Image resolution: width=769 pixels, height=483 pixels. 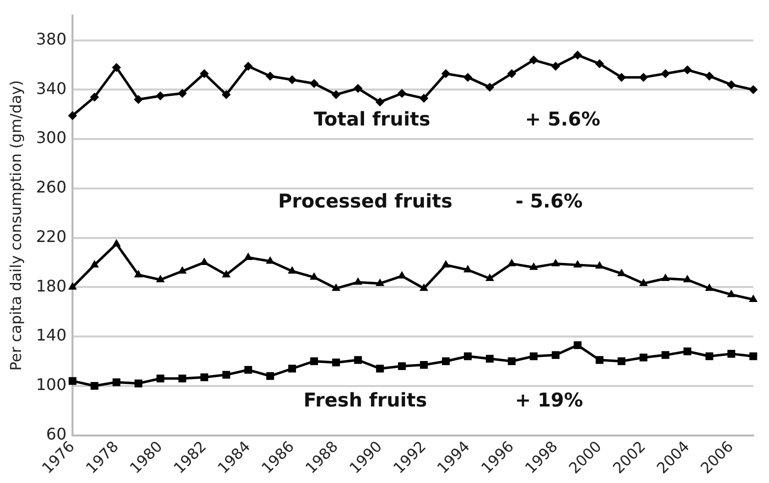 I want to click on y-tick-label: 100, so click(x=51, y=384).